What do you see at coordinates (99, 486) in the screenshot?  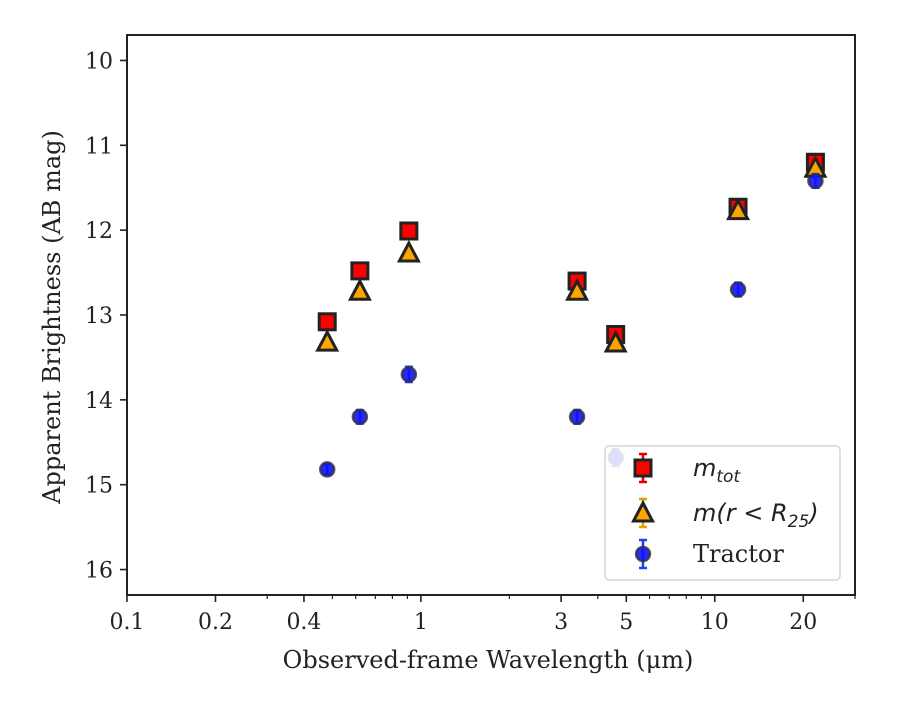 I see `y-tick-label: 15` at bounding box center [99, 486].